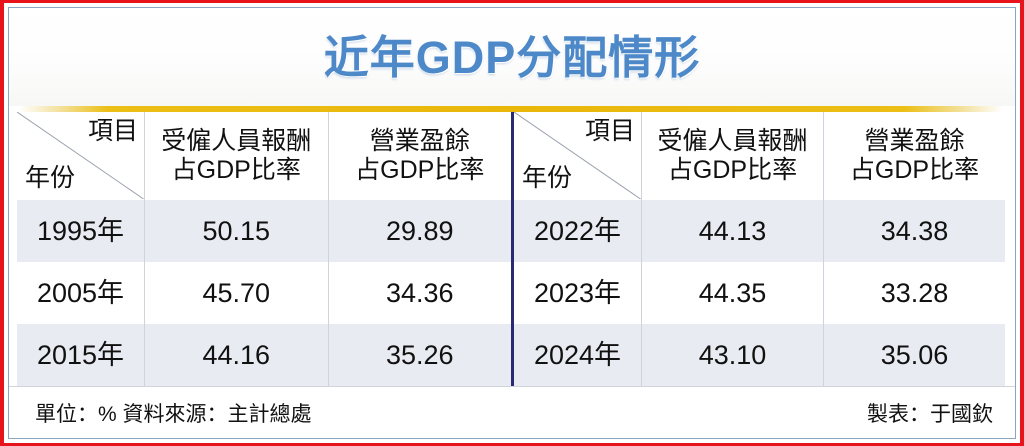 This screenshot has width=1024, height=446. What do you see at coordinates (578, 156) in the screenshot?
I see `corner-header-cell-right: 項目 年份` at bounding box center [578, 156].